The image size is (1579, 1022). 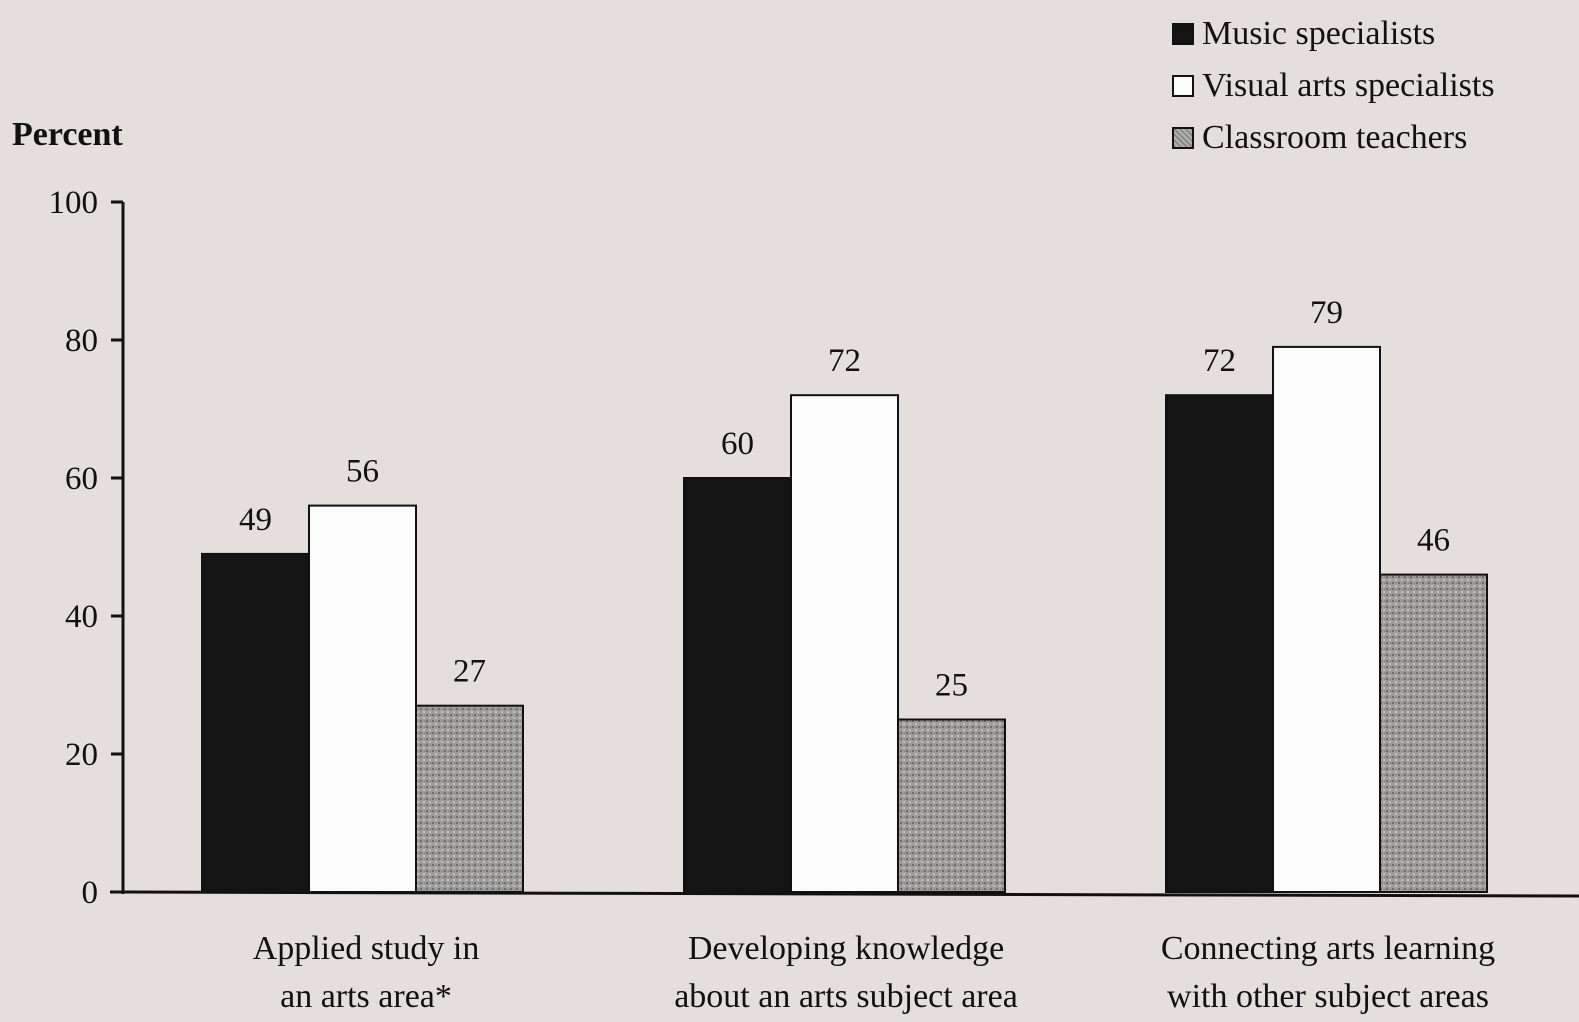 What do you see at coordinates (951, 686) in the screenshot?
I see `value-label: 25` at bounding box center [951, 686].